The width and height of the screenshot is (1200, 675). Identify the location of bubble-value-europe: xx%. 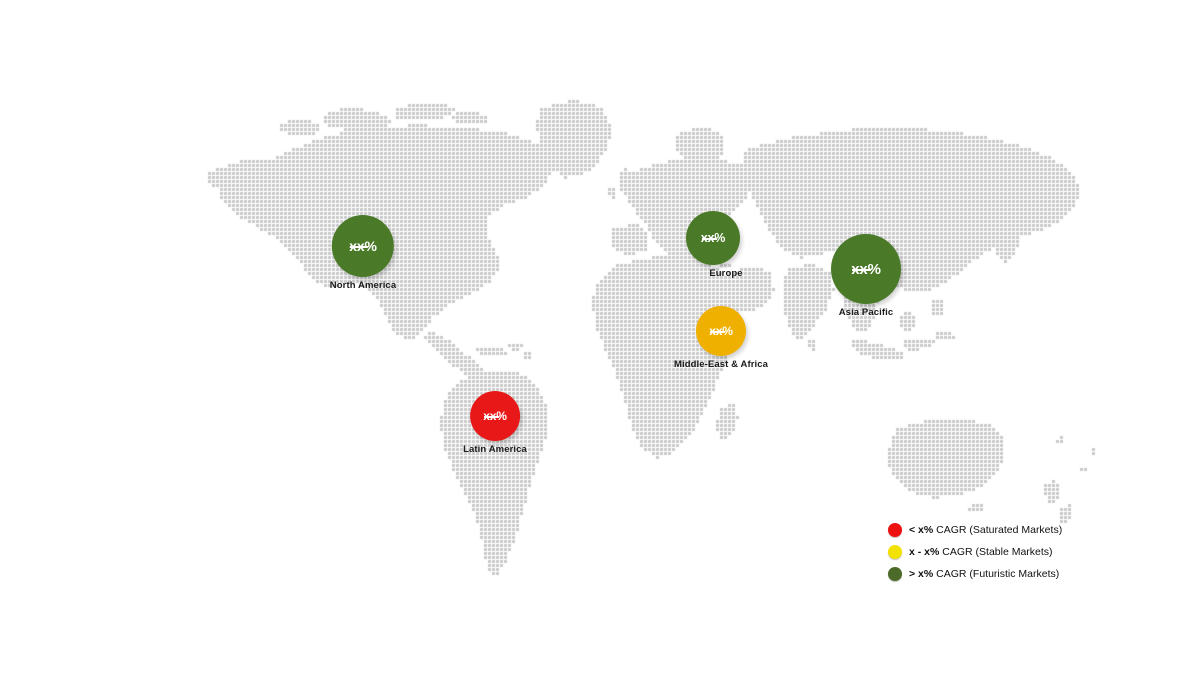
(713, 237).